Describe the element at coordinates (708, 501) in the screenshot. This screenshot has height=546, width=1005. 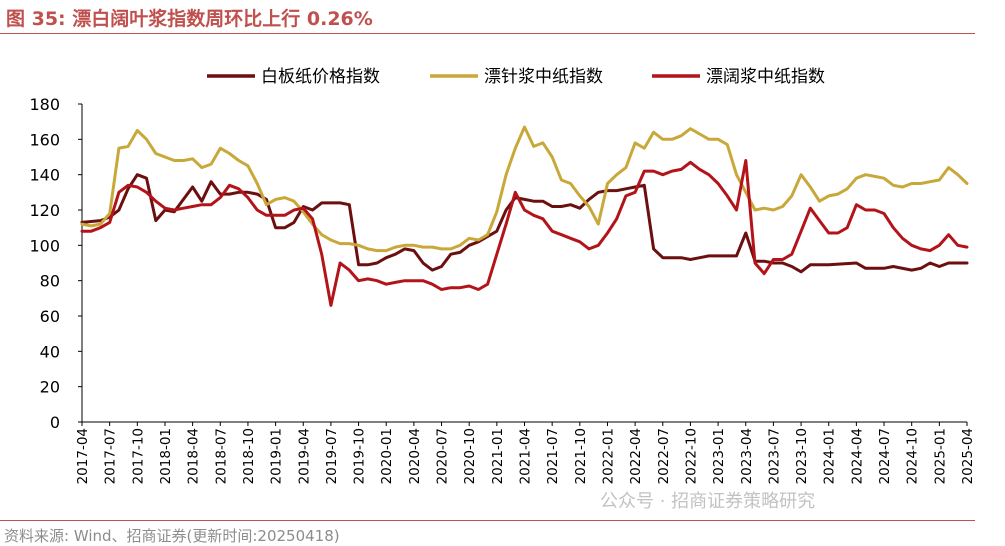
I see `watermark: 公众号 · 招商证券策略研究` at that location.